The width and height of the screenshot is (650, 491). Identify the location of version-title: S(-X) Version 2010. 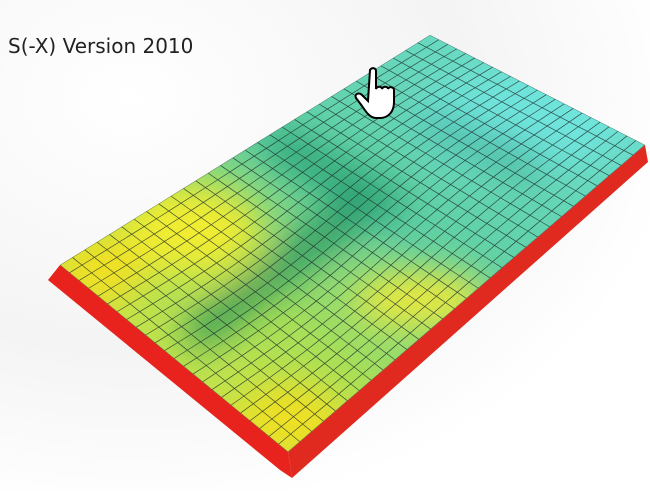
(101, 46).